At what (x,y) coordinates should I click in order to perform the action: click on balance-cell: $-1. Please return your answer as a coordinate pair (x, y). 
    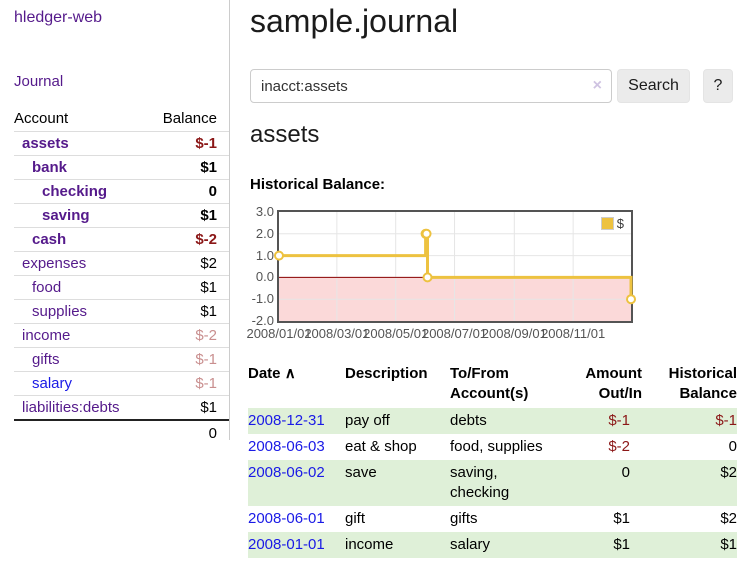
    Looking at the image, I should click on (726, 420).